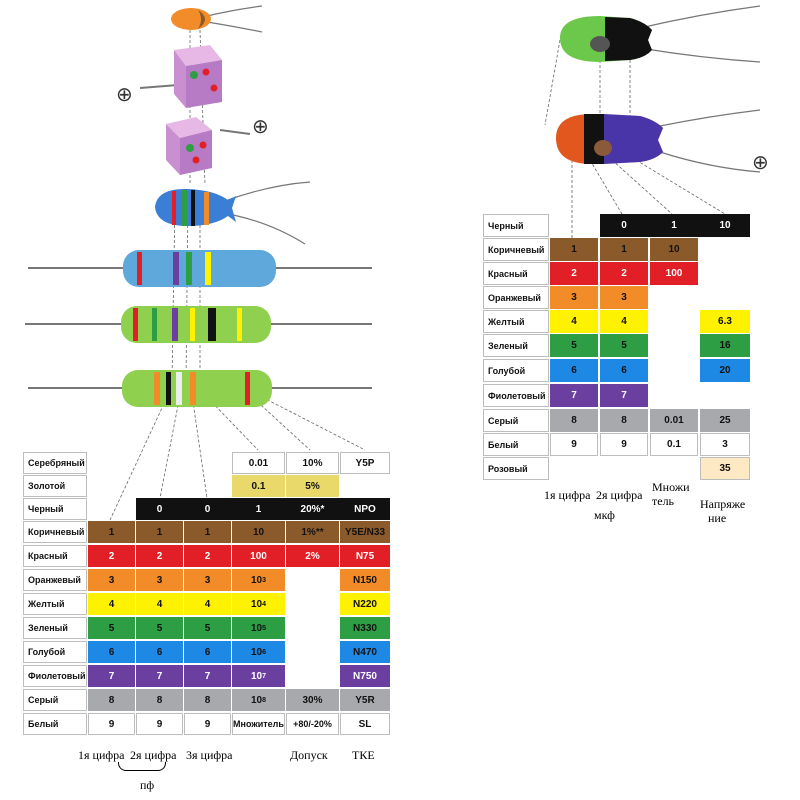 This screenshot has height=800, width=800. I want to click on multiplier-cell: 100, so click(674, 273).